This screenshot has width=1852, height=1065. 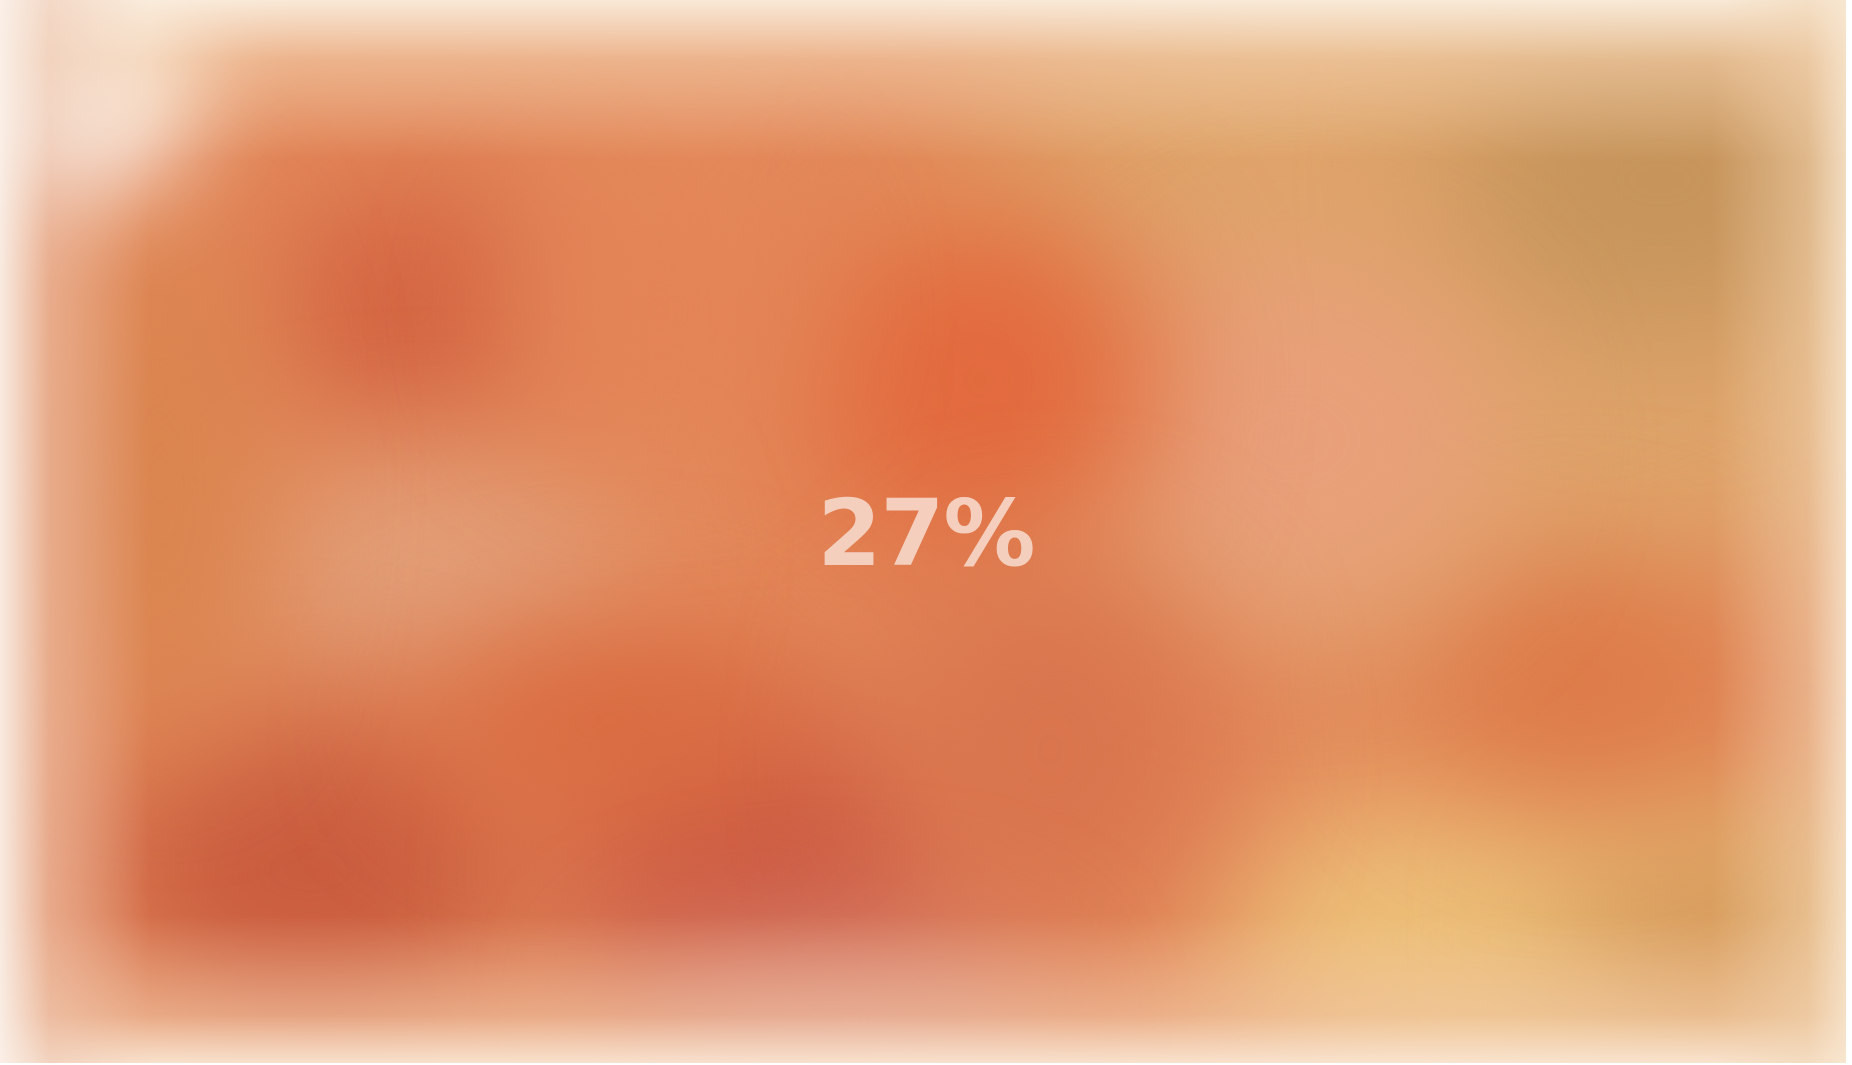 What do you see at coordinates (926, 533) in the screenshot?
I see `loading-progress-text: 27%` at bounding box center [926, 533].